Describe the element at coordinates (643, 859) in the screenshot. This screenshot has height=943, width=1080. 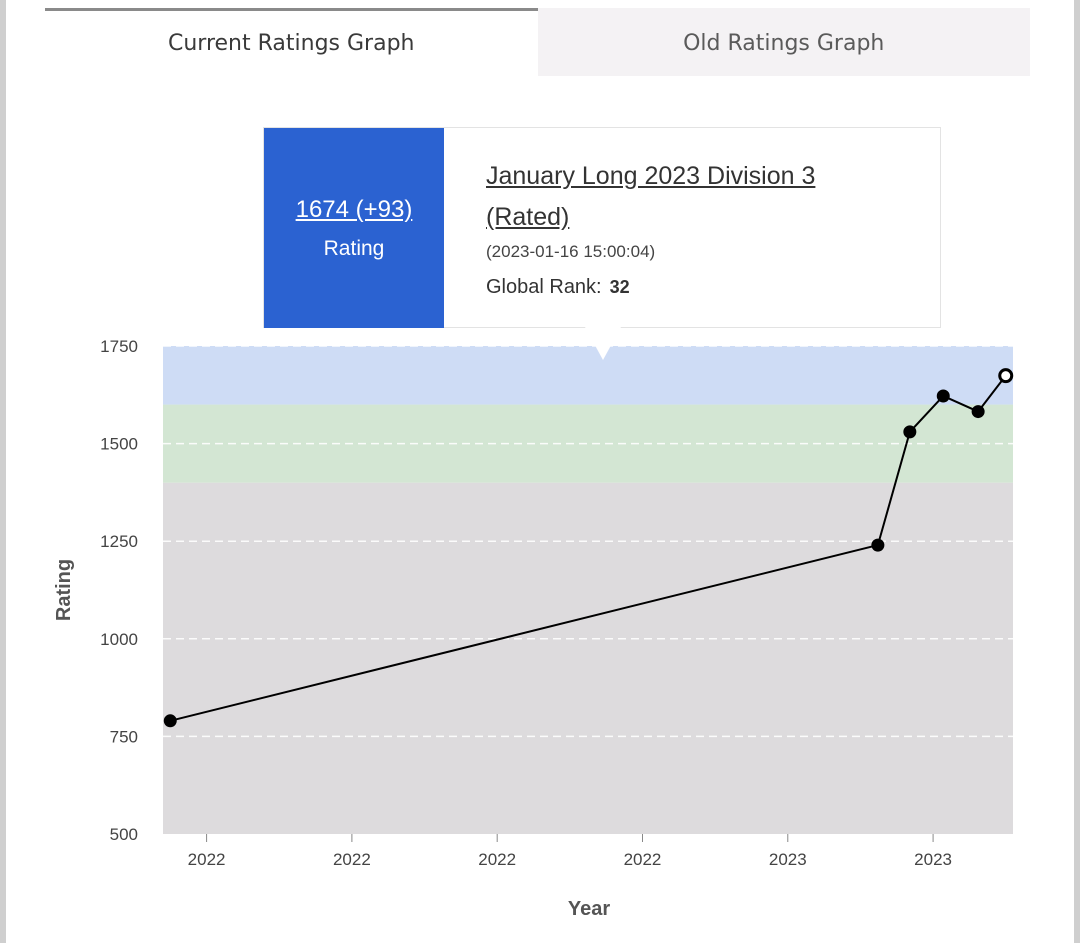
I see `x-tick-label-3: 2022` at that location.